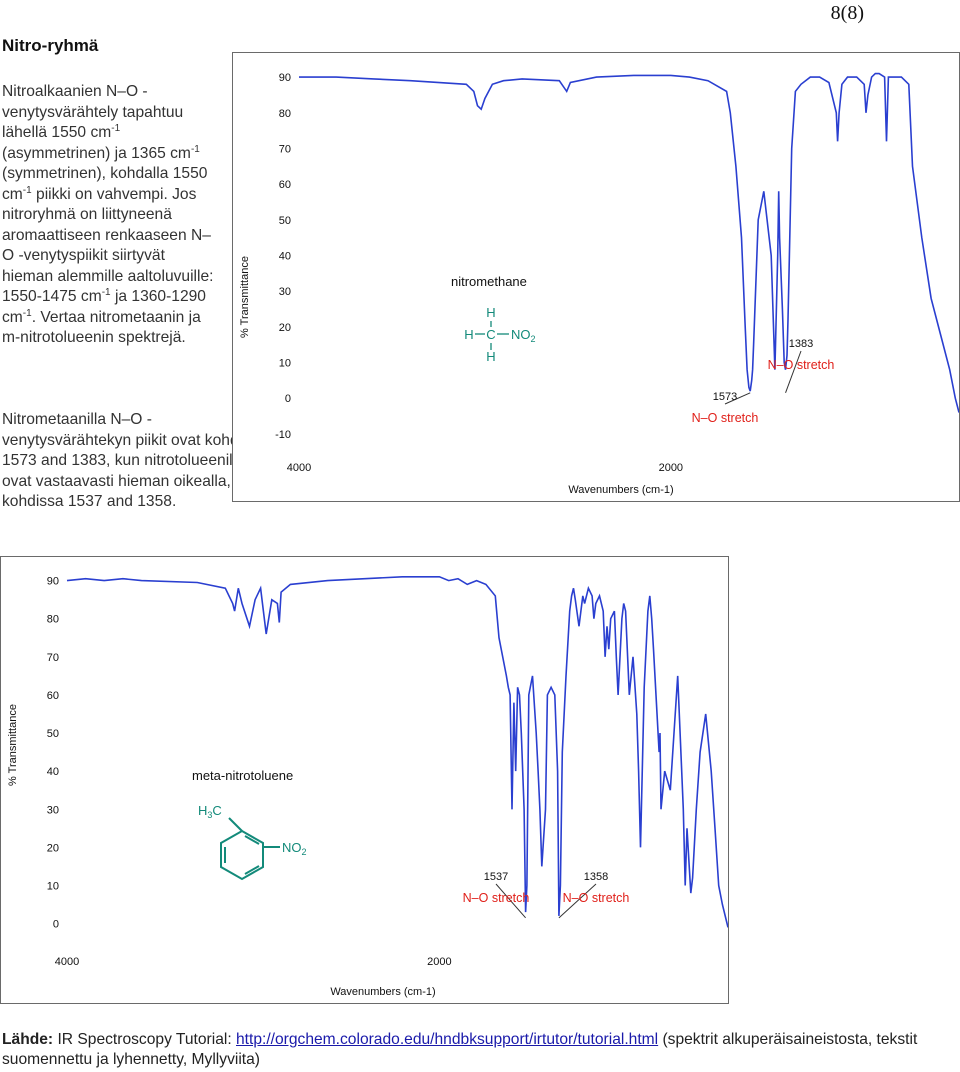 This screenshot has width=960, height=1072. I want to click on text-run: (asymmetrinen) ja 1365 cm, so click(96, 153).